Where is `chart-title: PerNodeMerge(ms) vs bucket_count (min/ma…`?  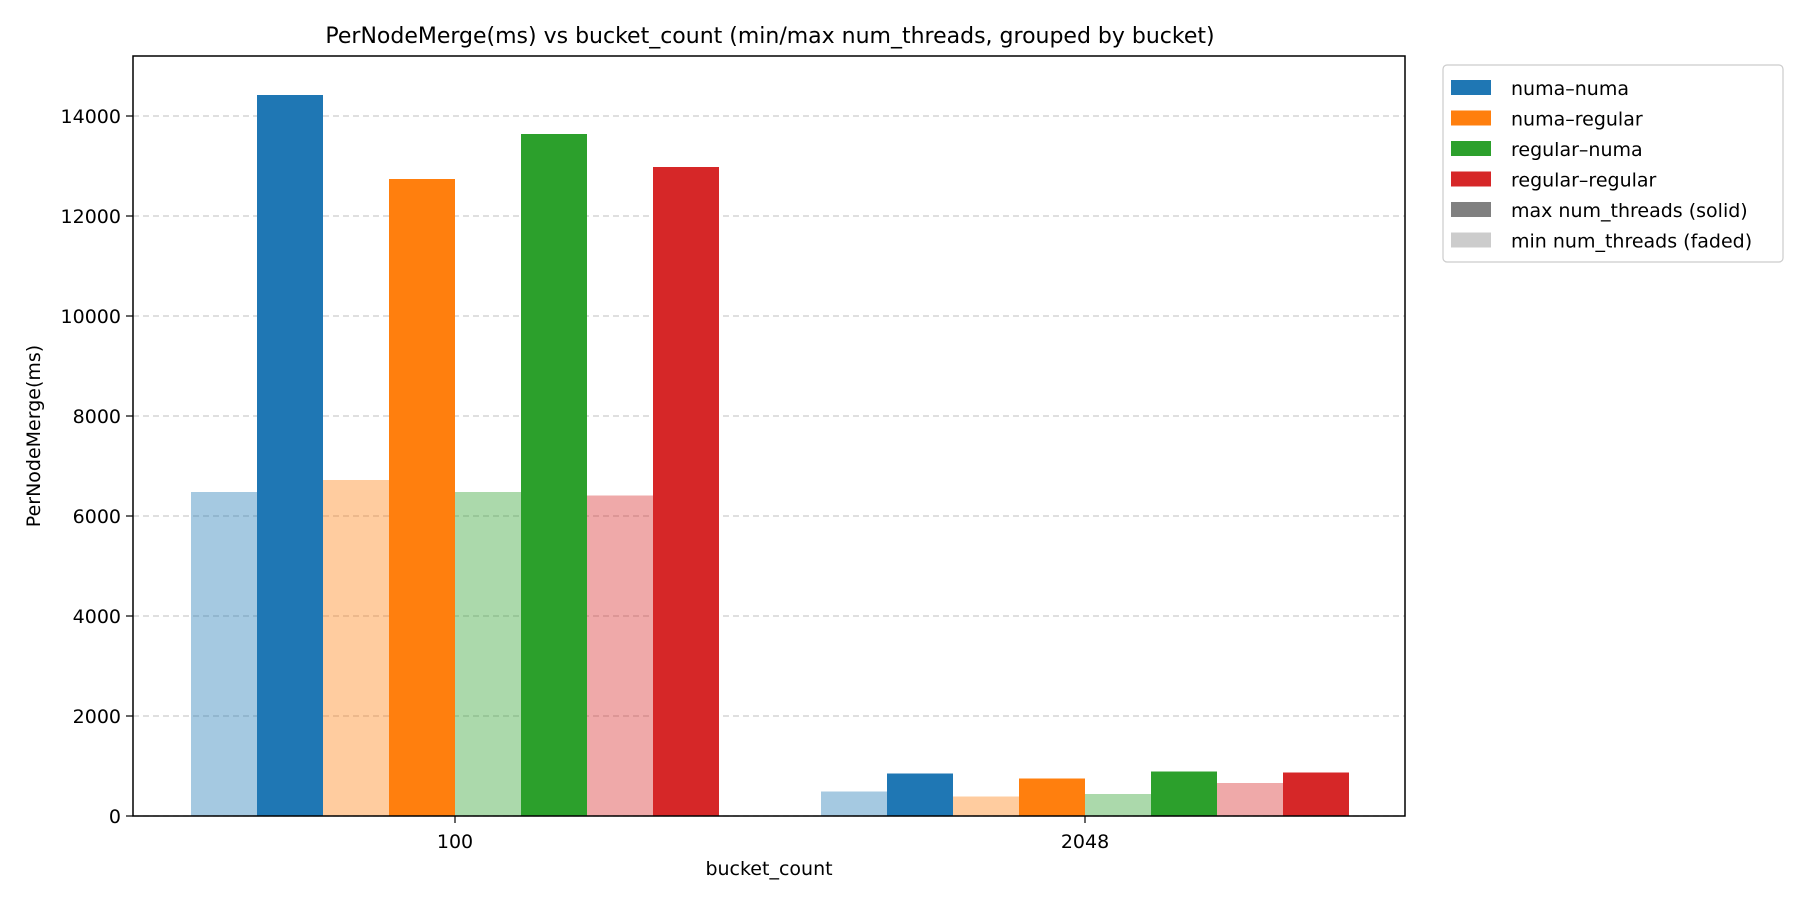
chart-title: PerNodeMerge(ms) vs bucket_count (min/ma… is located at coordinates (769, 36).